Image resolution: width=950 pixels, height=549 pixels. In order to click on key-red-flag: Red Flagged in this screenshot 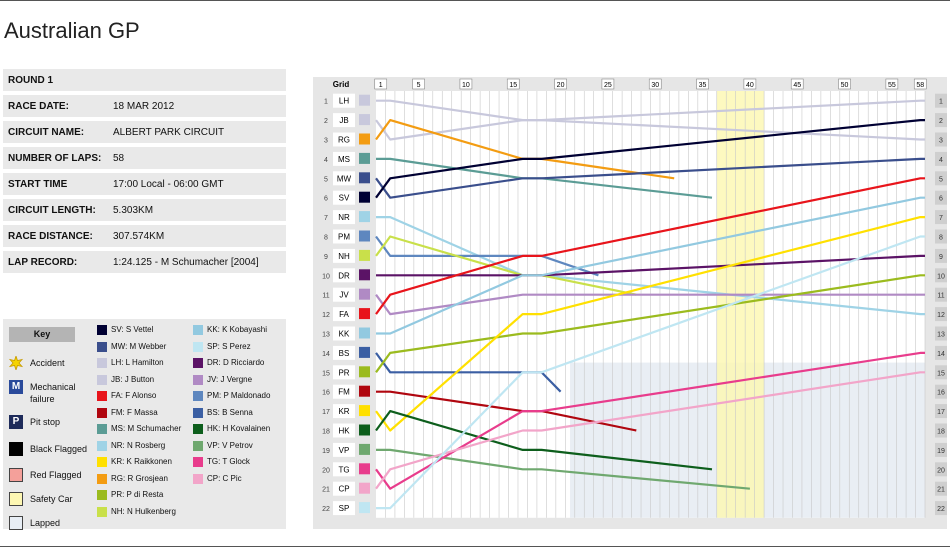, I will do `click(48, 475)`.